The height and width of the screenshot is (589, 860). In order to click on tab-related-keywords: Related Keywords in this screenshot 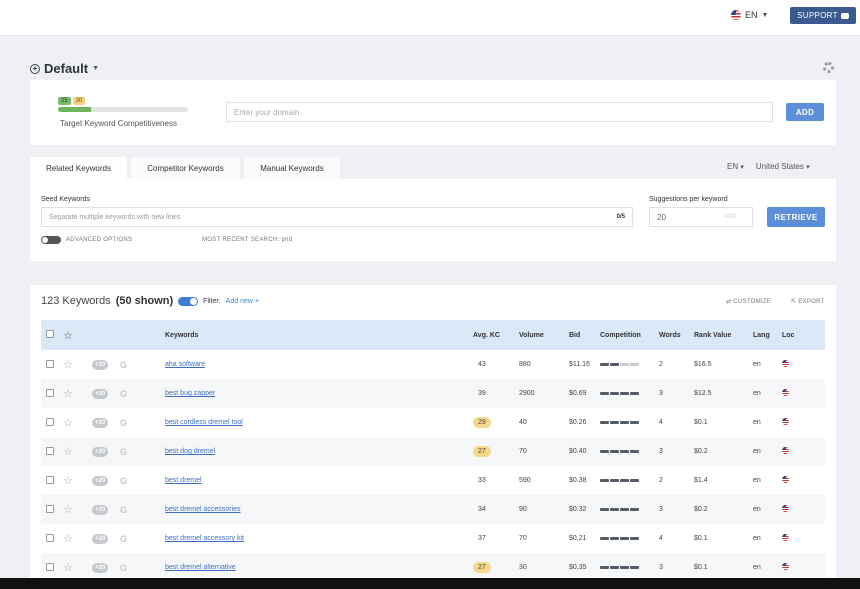, I will do `click(78, 168)`.